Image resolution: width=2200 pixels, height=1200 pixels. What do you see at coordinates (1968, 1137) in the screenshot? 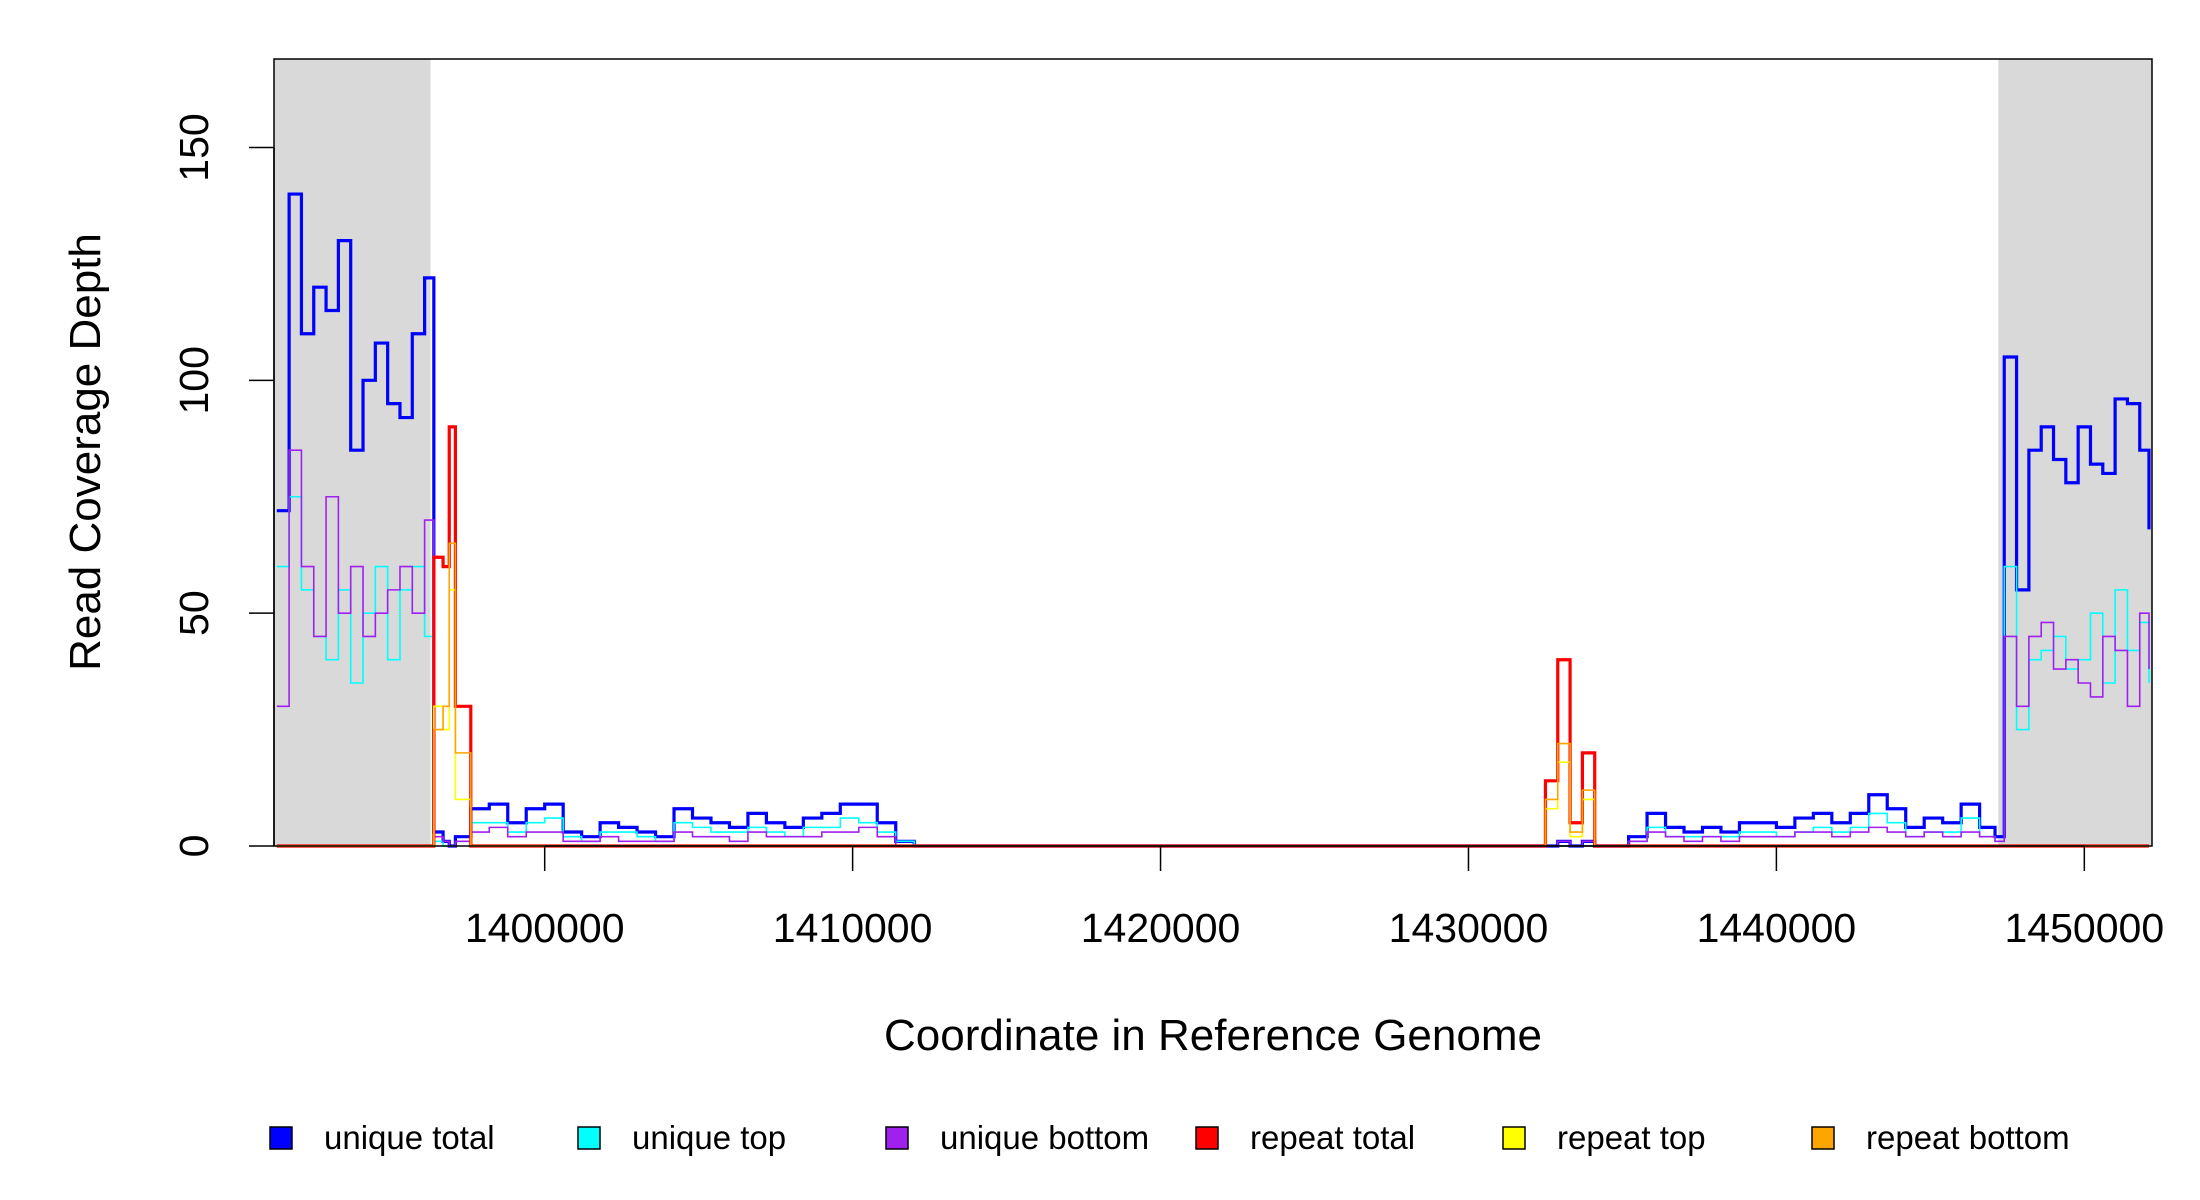
I see `legend-label: repeat bottom` at bounding box center [1968, 1137].